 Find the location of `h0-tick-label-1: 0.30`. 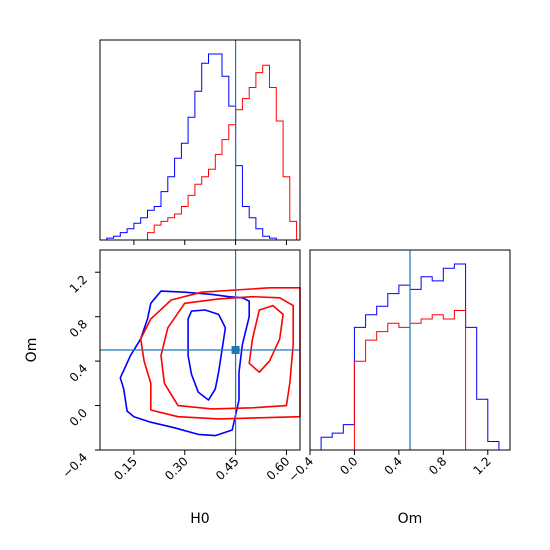

h0-tick-label-1: 0.30 is located at coordinates (176, 468).